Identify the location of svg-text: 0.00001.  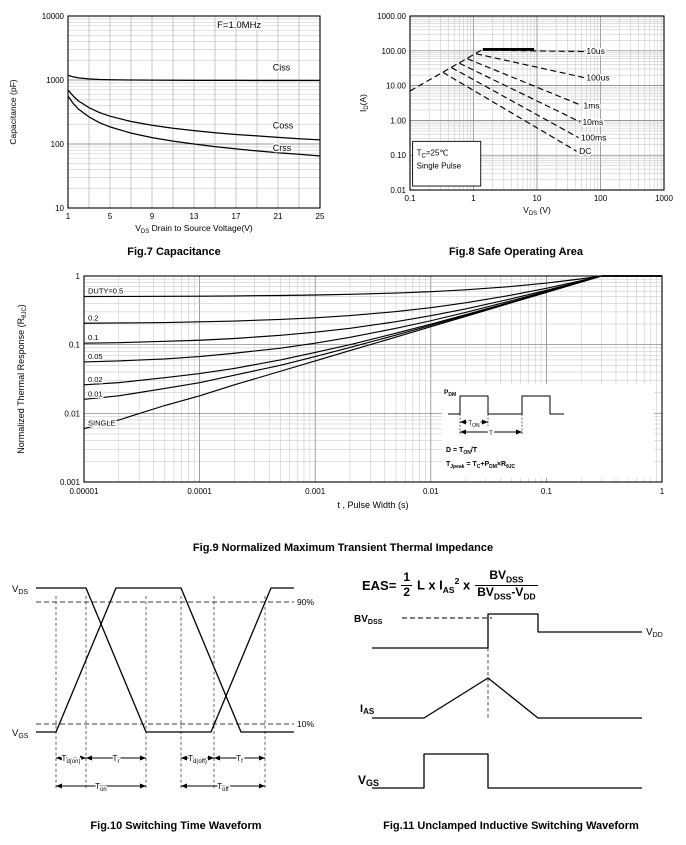
(84, 491).